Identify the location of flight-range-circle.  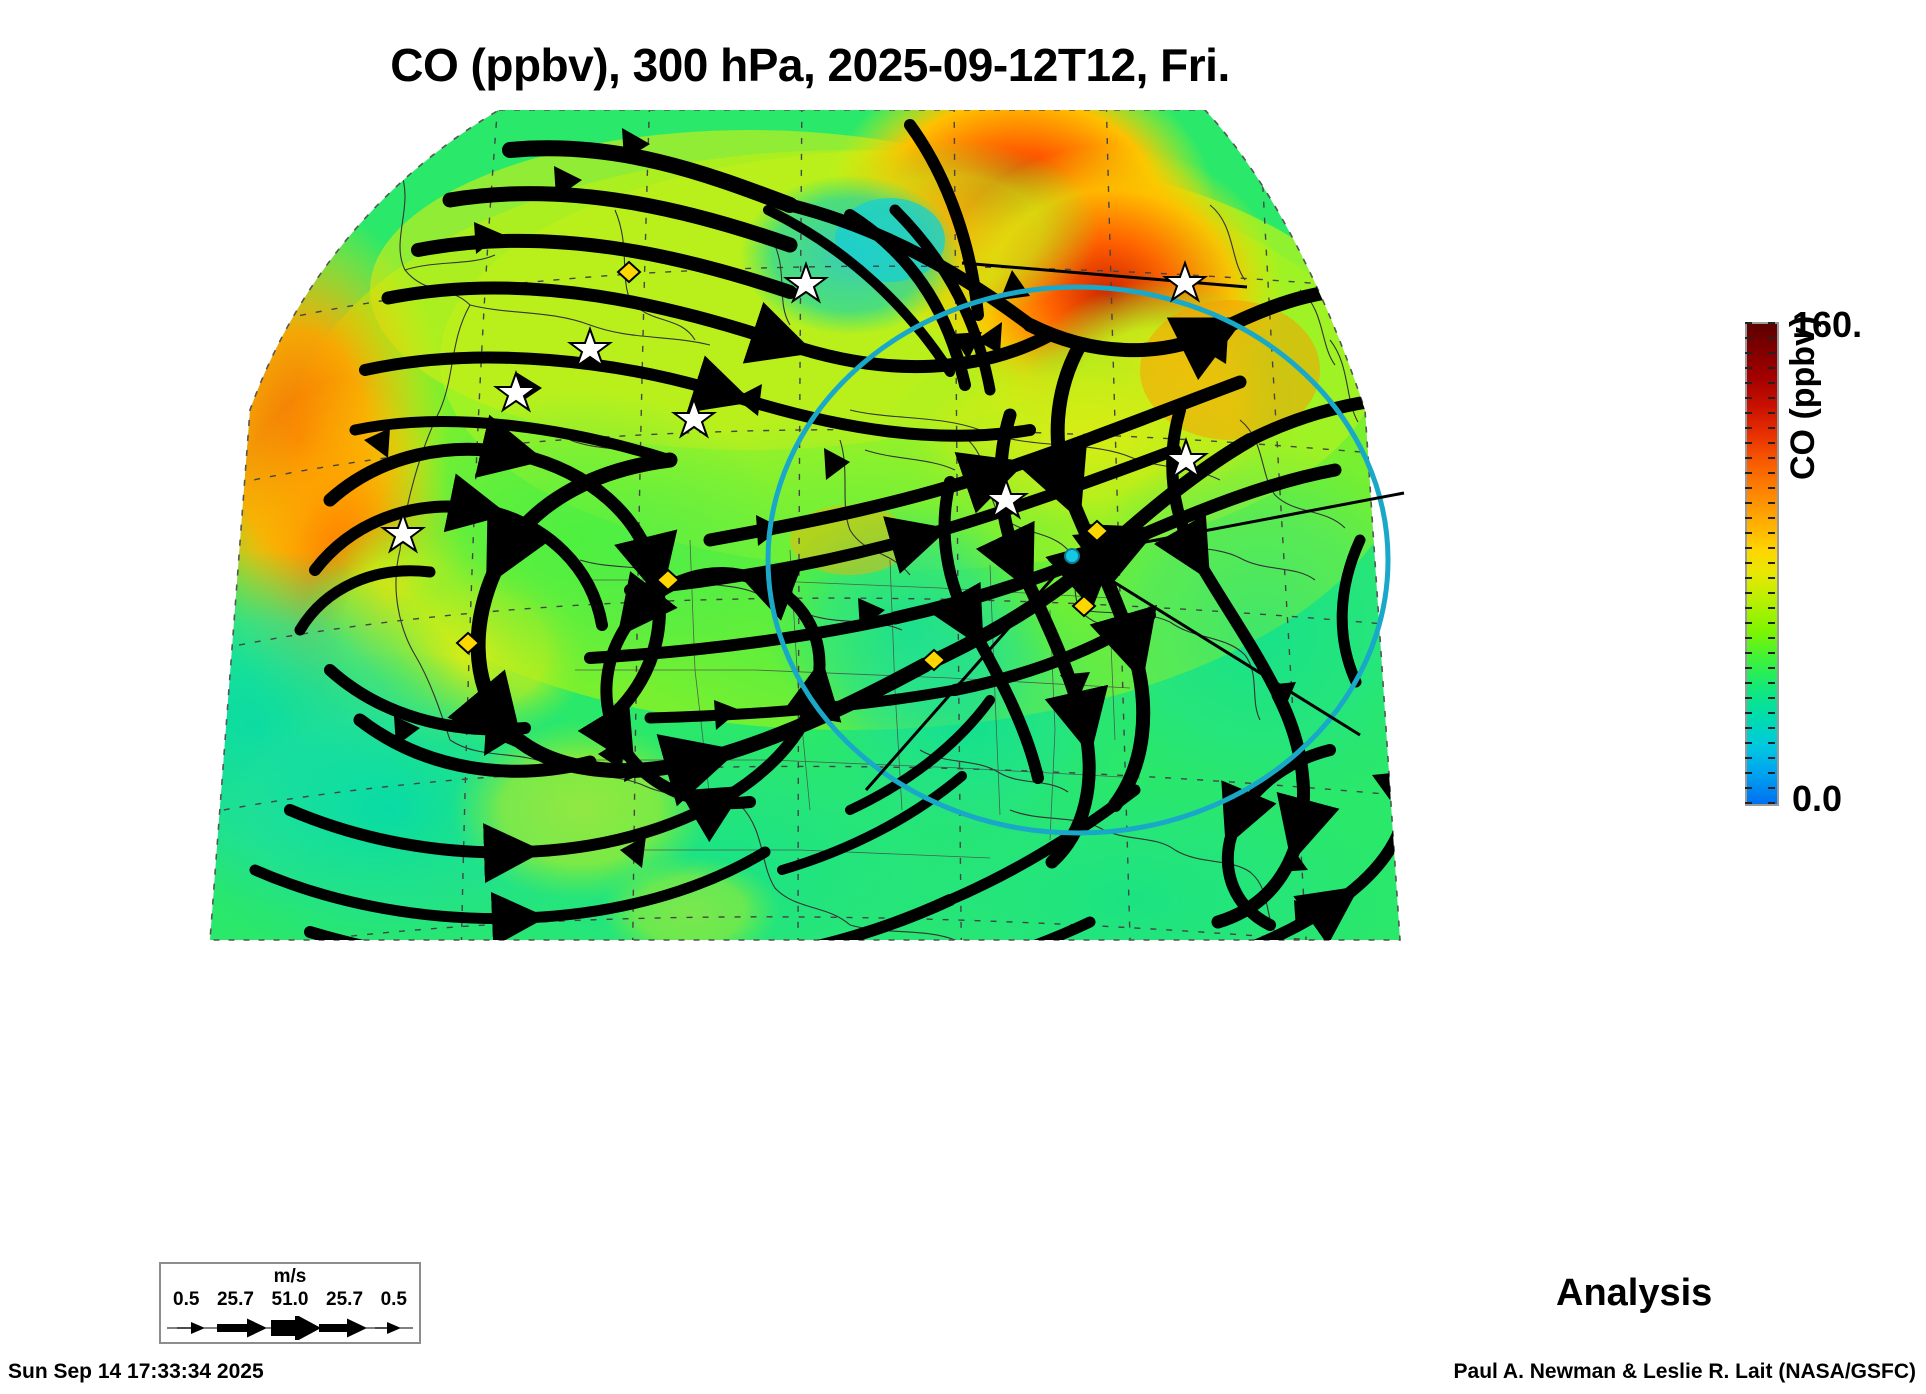
(1078, 560).